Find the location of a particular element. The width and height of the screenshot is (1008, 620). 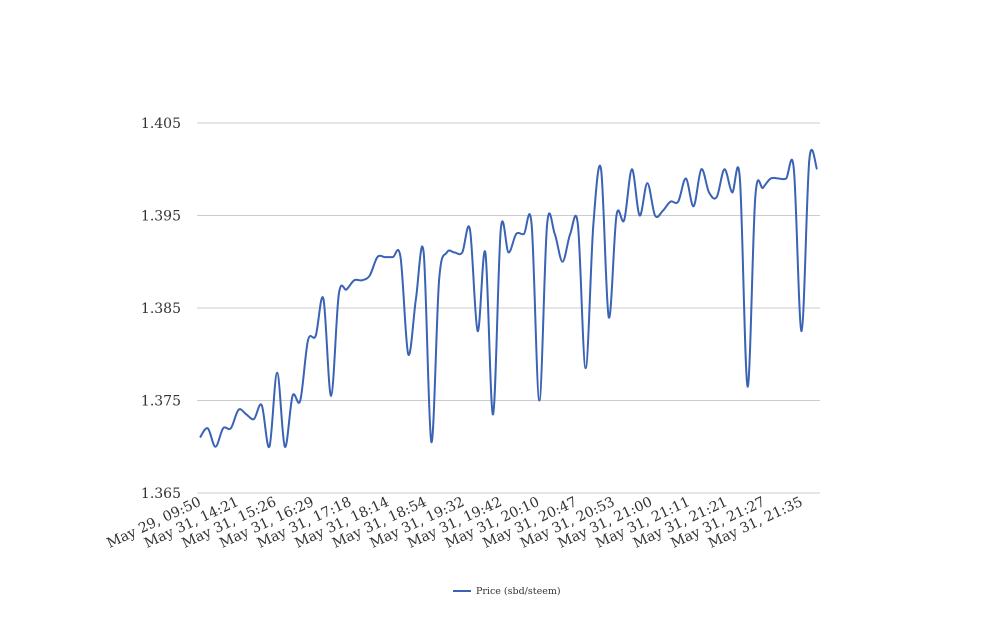

y-tick-label: 1.405 is located at coordinates (161, 124).